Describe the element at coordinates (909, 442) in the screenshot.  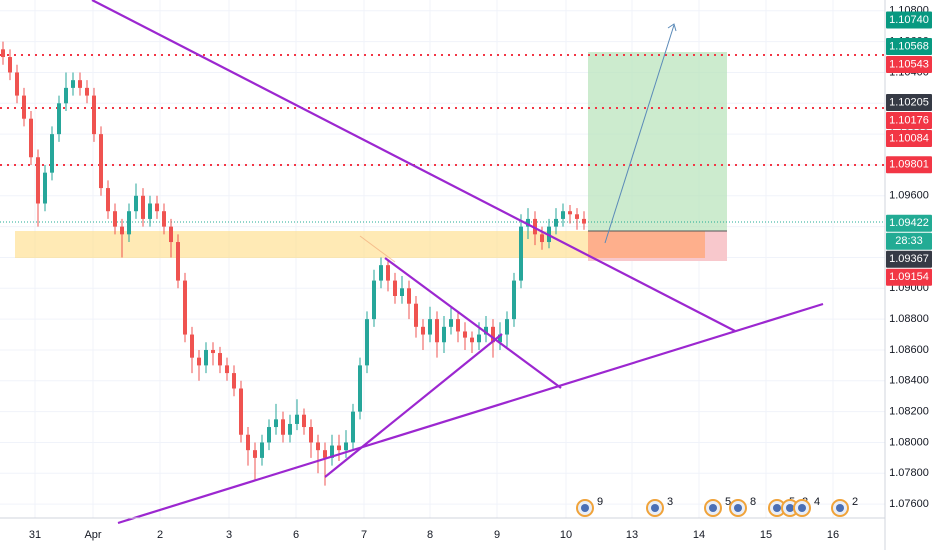
I see `y-tick-label: 1.08000` at that location.